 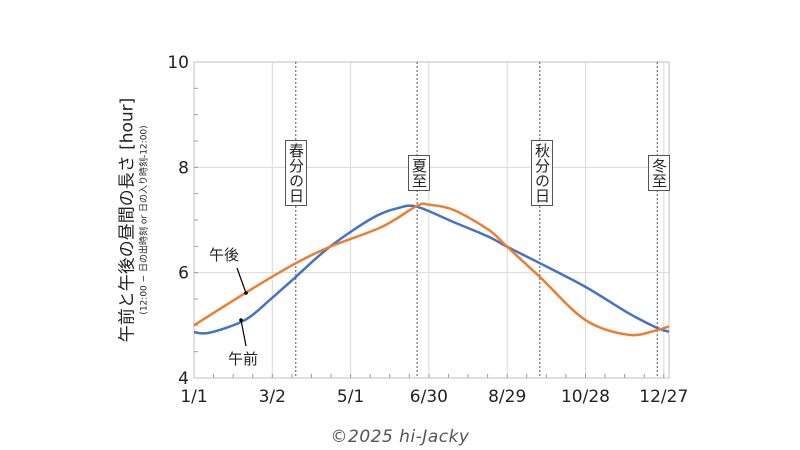 I want to click on y-axis-title-main: 午前と午後の昼間の長さ [hour], so click(x=127, y=220).